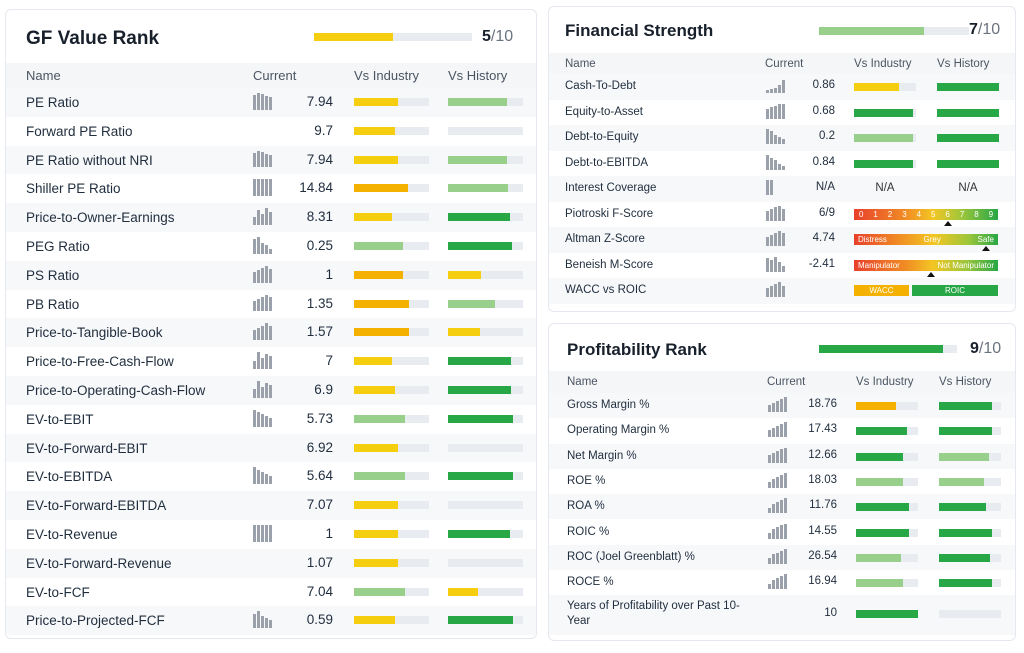  Describe the element at coordinates (100, 218) in the screenshot. I see `gf-row-name: Price-to-Owner-Earnings` at that location.